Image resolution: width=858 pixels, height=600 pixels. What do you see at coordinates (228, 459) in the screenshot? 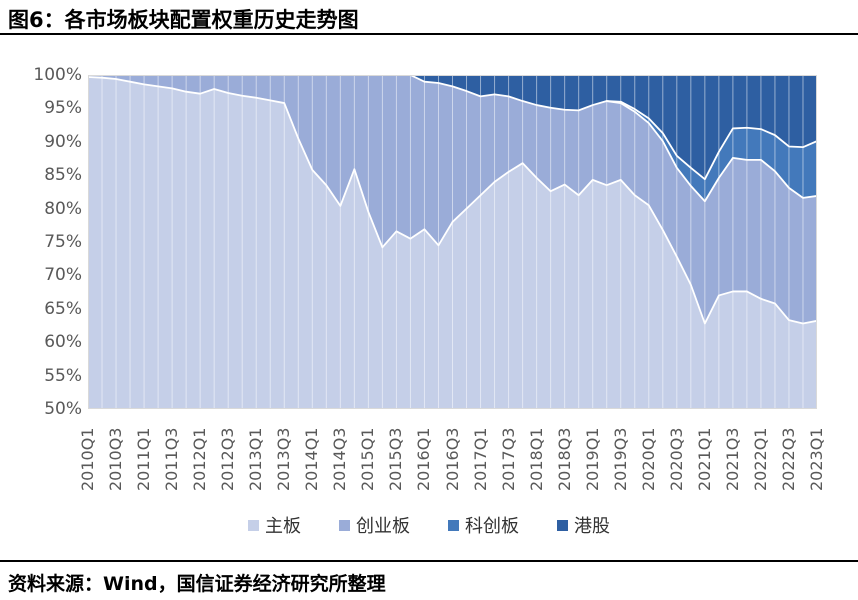
I see `x-axis-tick-label: 2012Q3` at bounding box center [228, 459].